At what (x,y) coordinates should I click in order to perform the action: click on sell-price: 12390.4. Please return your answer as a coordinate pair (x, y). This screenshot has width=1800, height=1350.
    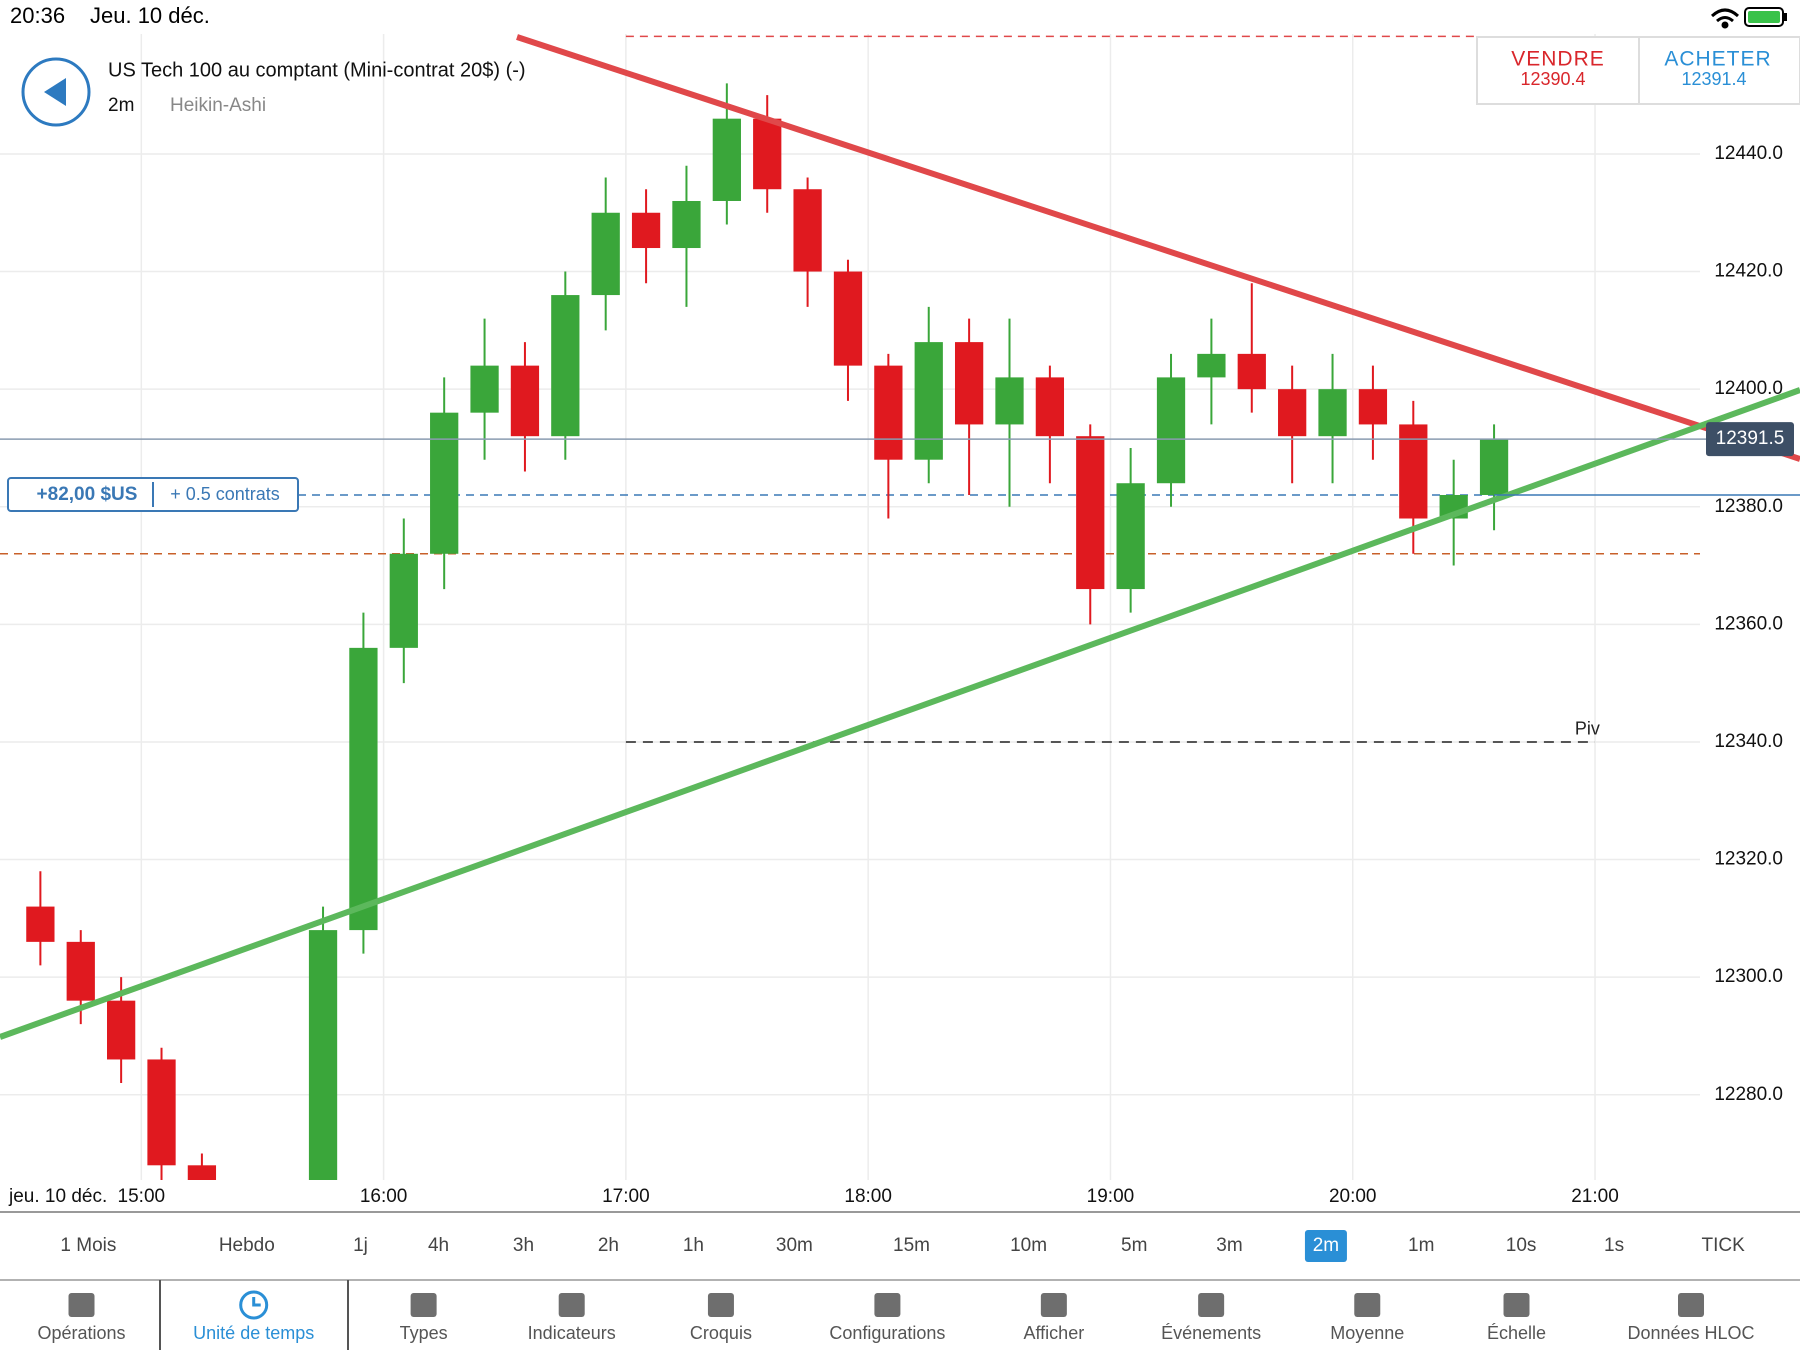
    Looking at the image, I should click on (1552, 79).